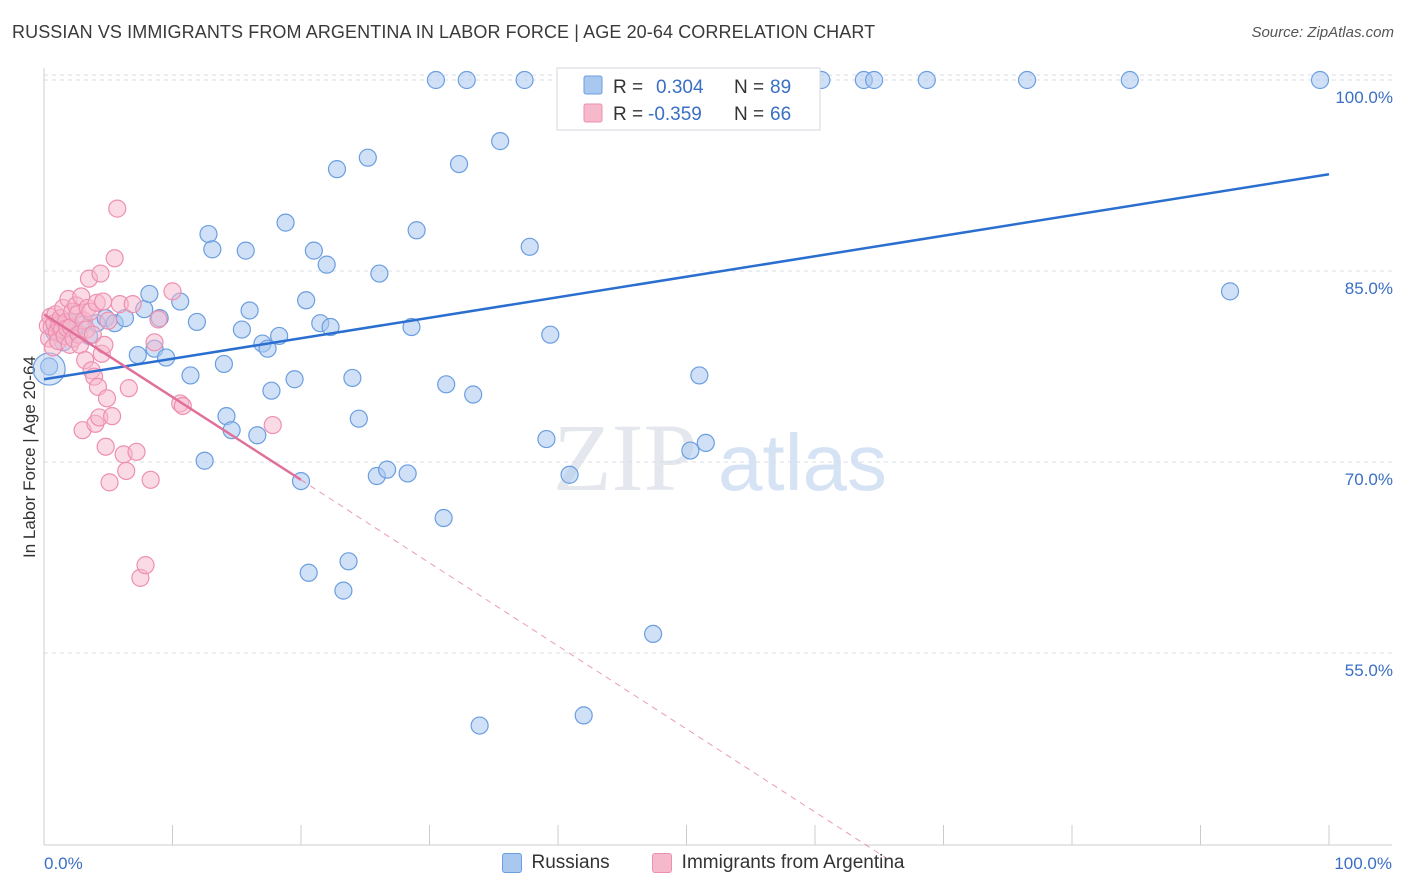 The height and width of the screenshot is (892, 1406). What do you see at coordinates (1363, 863) in the screenshot?
I see `x-tick-label-max: 100.0%` at bounding box center [1363, 863].